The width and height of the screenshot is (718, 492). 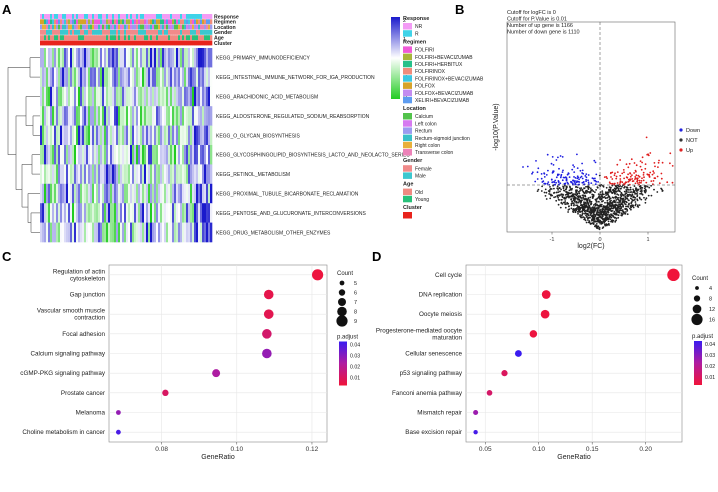 What do you see at coordinates (413, 208) in the screenshot?
I see `legend-group-title: Cluster` at bounding box center [413, 208].